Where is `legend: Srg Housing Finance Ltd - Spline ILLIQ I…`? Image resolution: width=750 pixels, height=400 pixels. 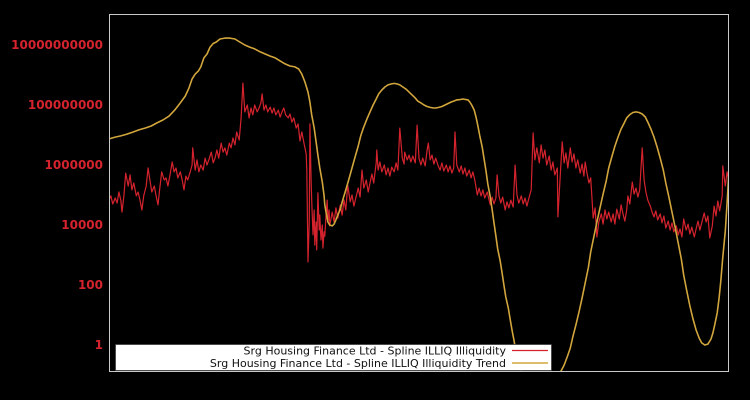 legend: Srg Housing Finance Ltd - Spline ILLIQ I… is located at coordinates (333, 357).